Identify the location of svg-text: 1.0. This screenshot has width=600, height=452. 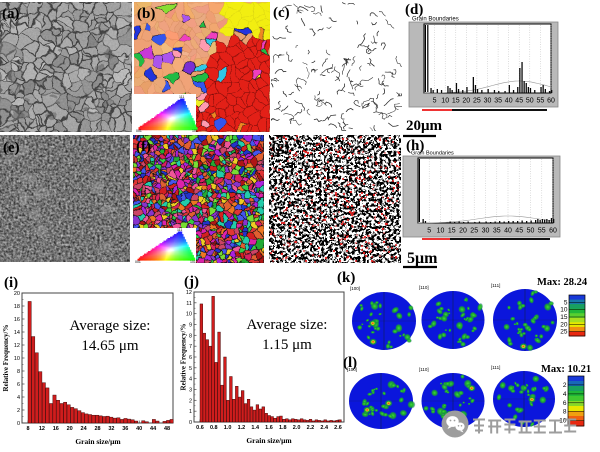
(228, 428).